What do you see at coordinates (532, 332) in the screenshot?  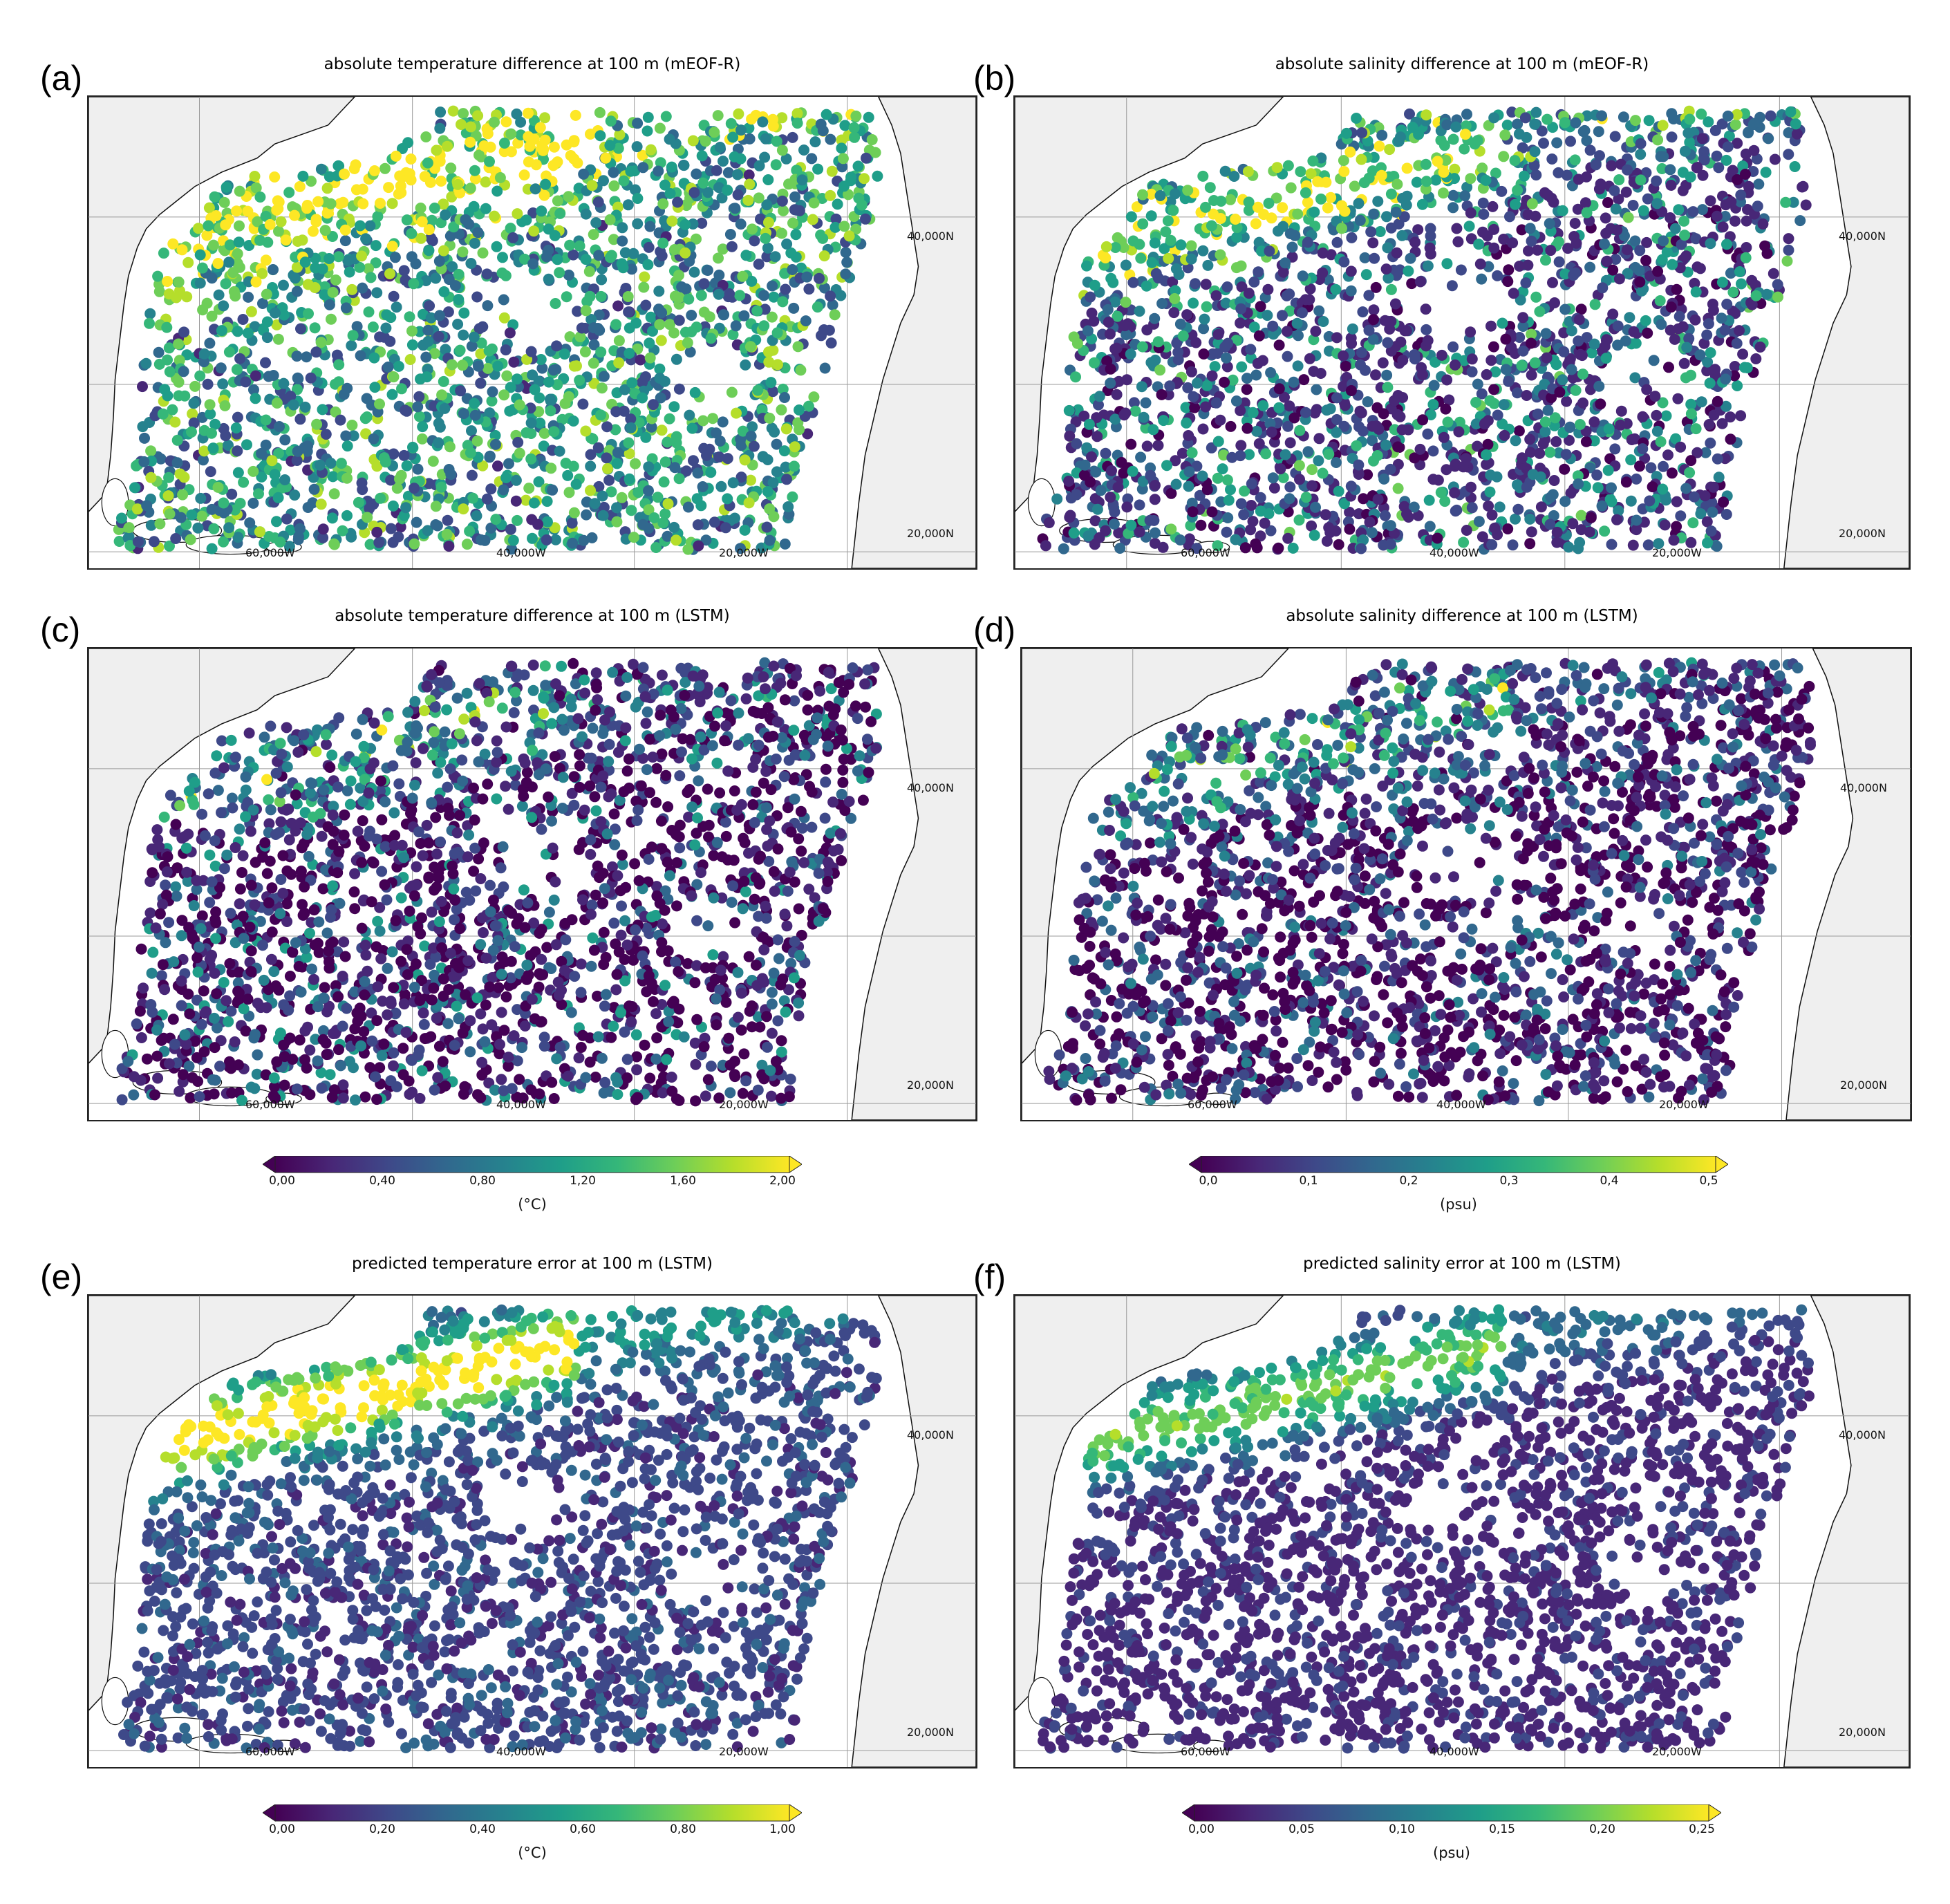 I see `map-panel-a` at bounding box center [532, 332].